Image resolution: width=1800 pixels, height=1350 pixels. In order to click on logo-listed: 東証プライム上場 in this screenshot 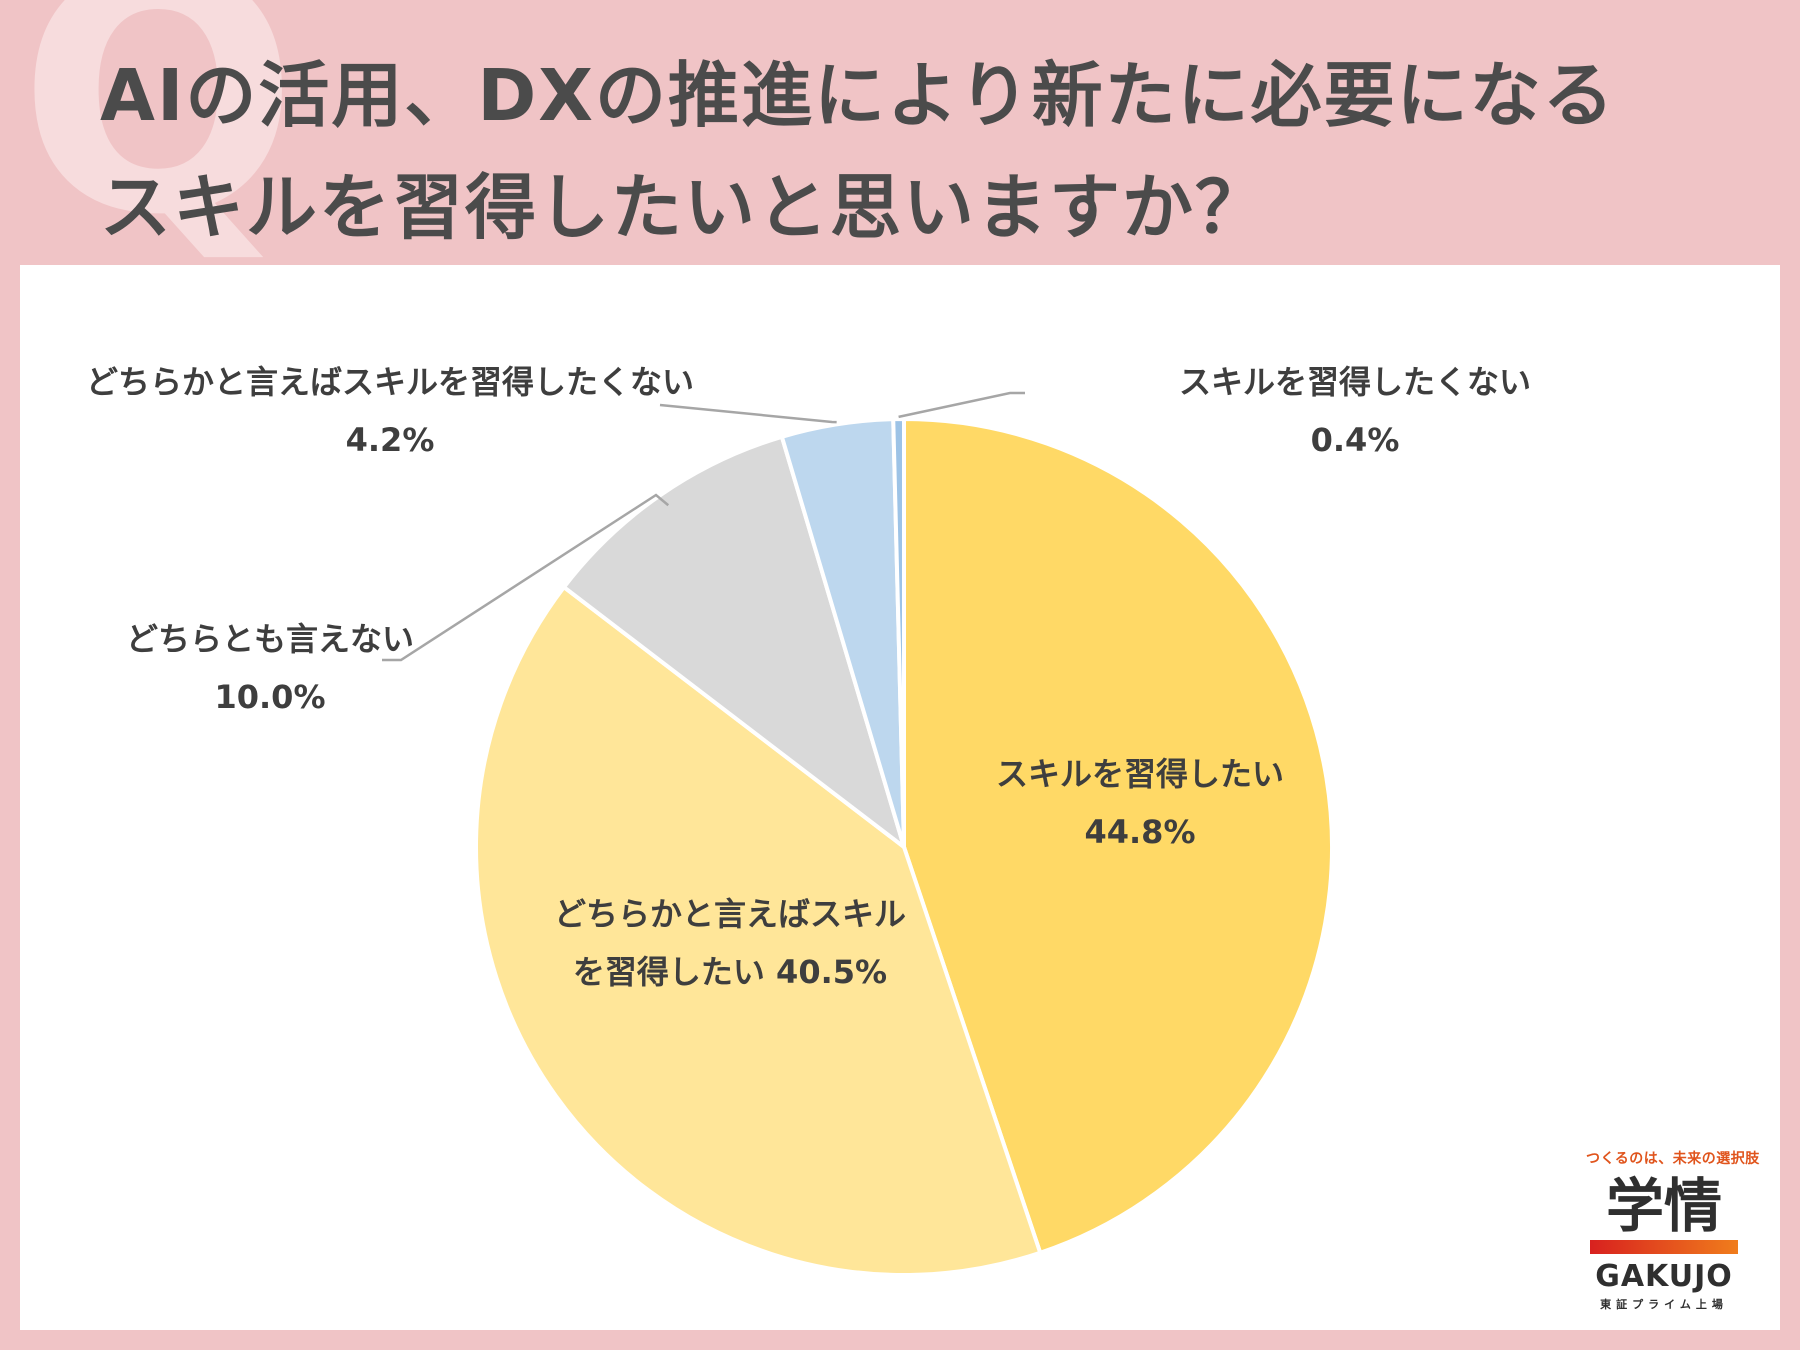, I will do `click(1664, 1304)`.